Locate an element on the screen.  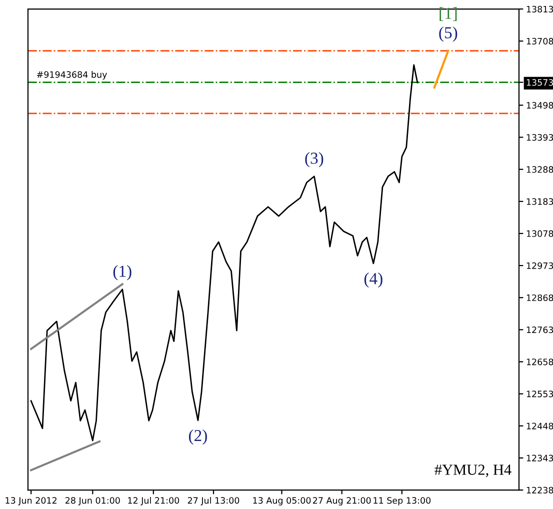
y-tick-label: 13498 is located at coordinates (539, 105).